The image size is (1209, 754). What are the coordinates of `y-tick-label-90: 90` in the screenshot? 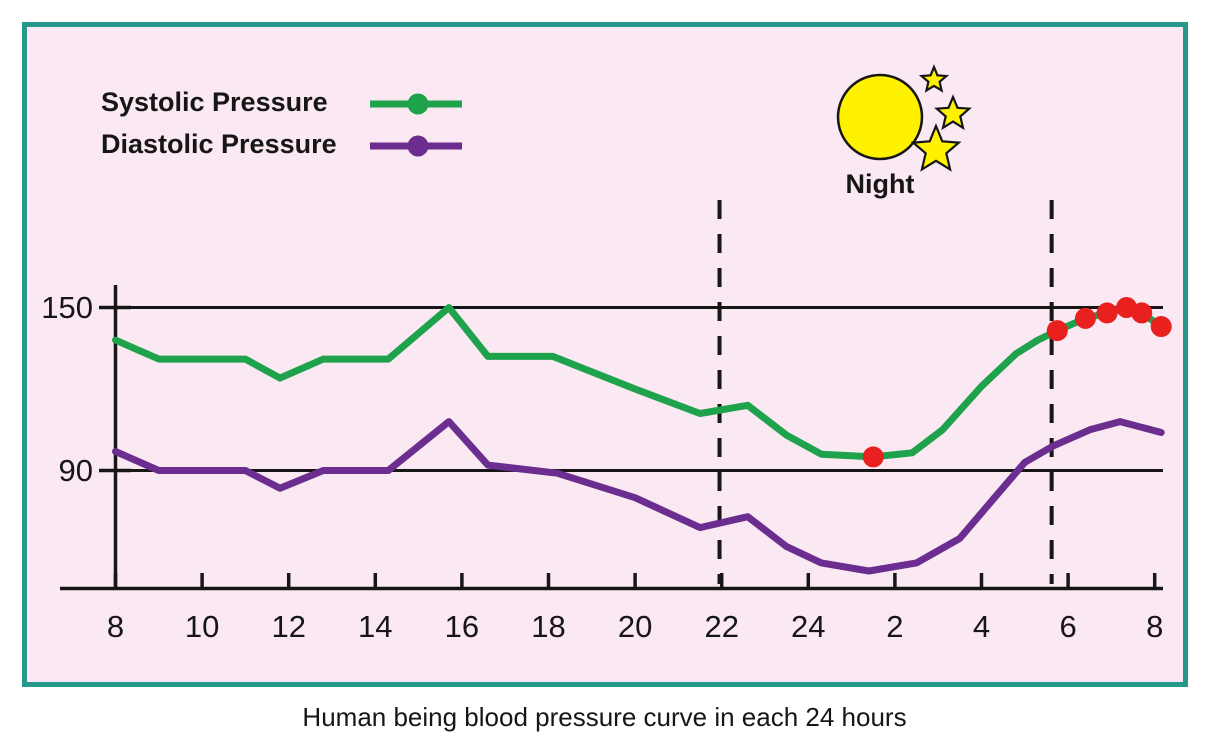 It's located at (76, 470).